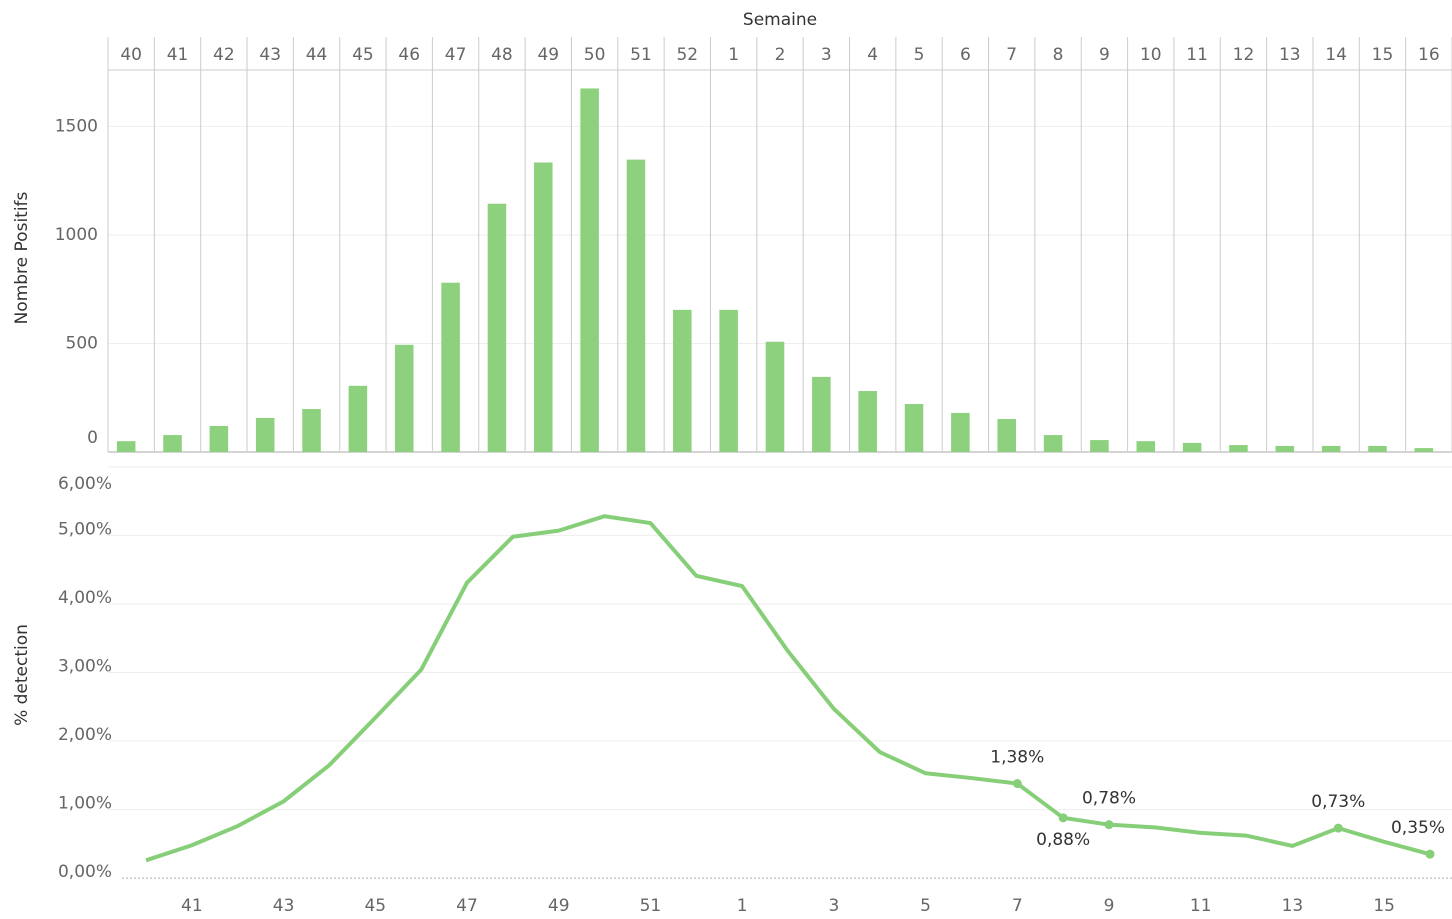 Image resolution: width=1452 pixels, height=919 pixels. I want to click on y-tick-label: 2,00%, so click(85, 735).